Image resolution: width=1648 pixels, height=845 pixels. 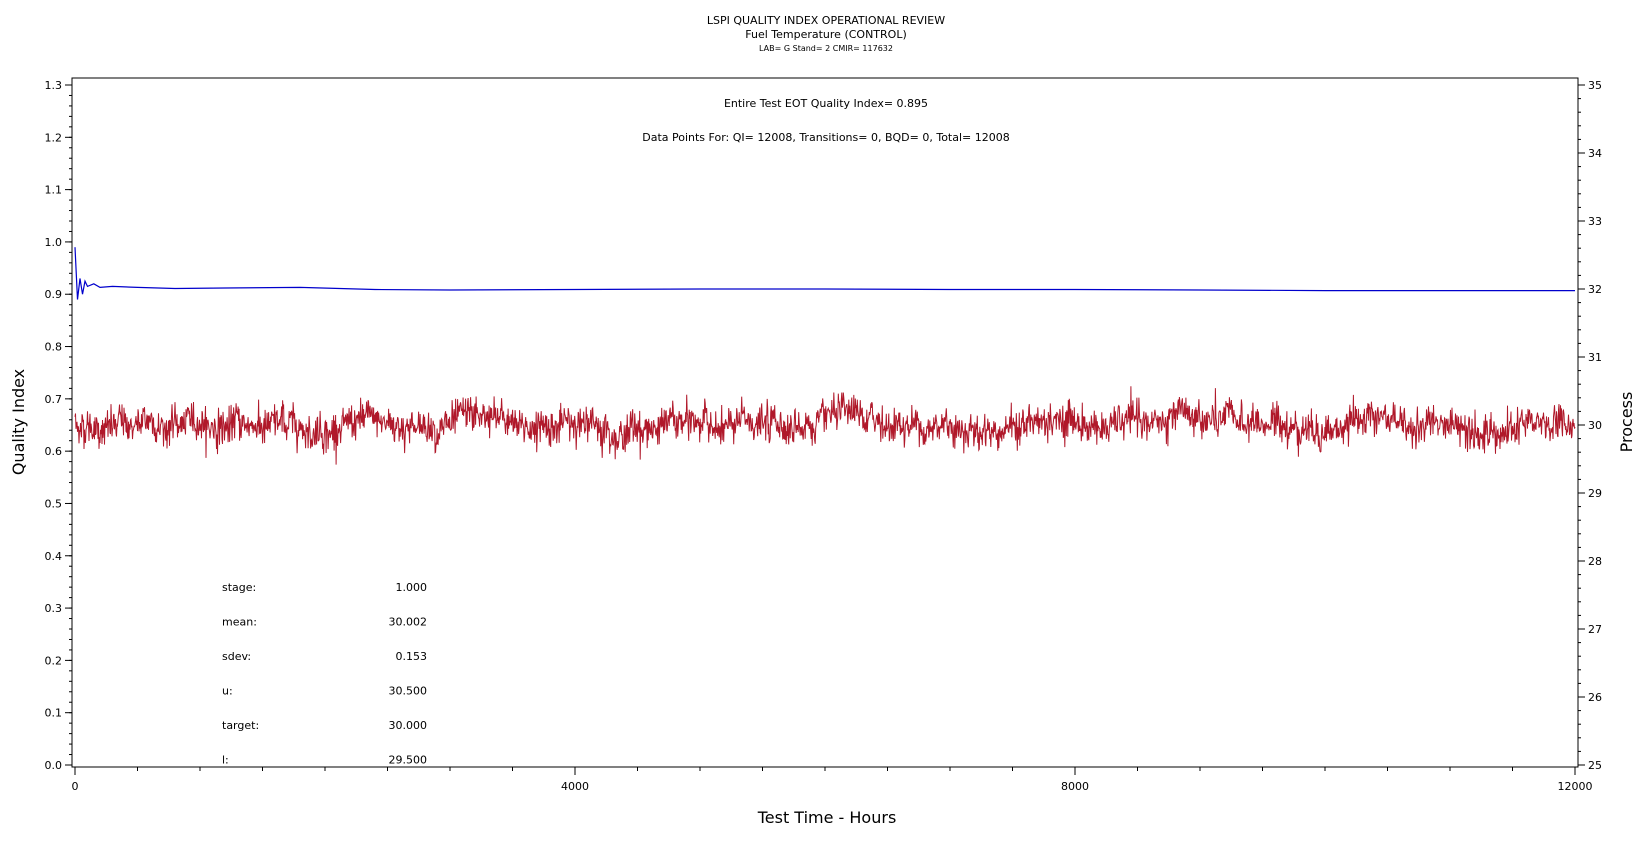 I want to click on y-right-tick-label: 29, so click(x=1595, y=493).